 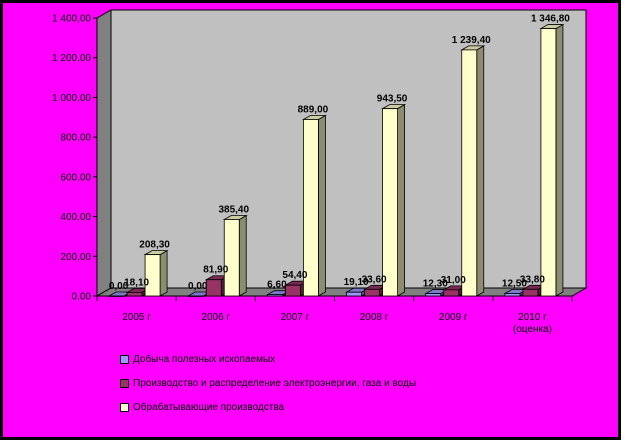 What do you see at coordinates (453, 280) in the screenshot?
I see `data-label: 31,00` at bounding box center [453, 280].